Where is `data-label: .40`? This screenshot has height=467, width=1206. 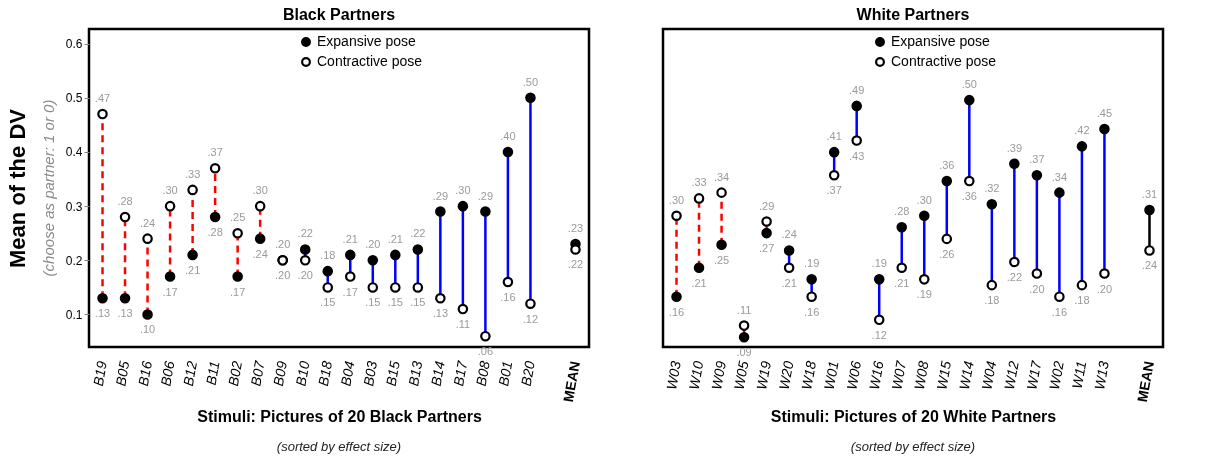 data-label: .40 is located at coordinates (508, 135).